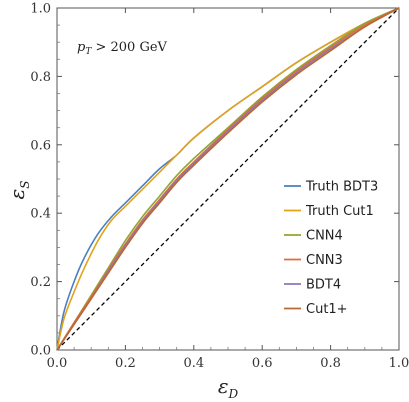 The image size is (409, 402). What do you see at coordinates (81, 47) in the screenshot?
I see `annotation-p: p` at bounding box center [81, 47].